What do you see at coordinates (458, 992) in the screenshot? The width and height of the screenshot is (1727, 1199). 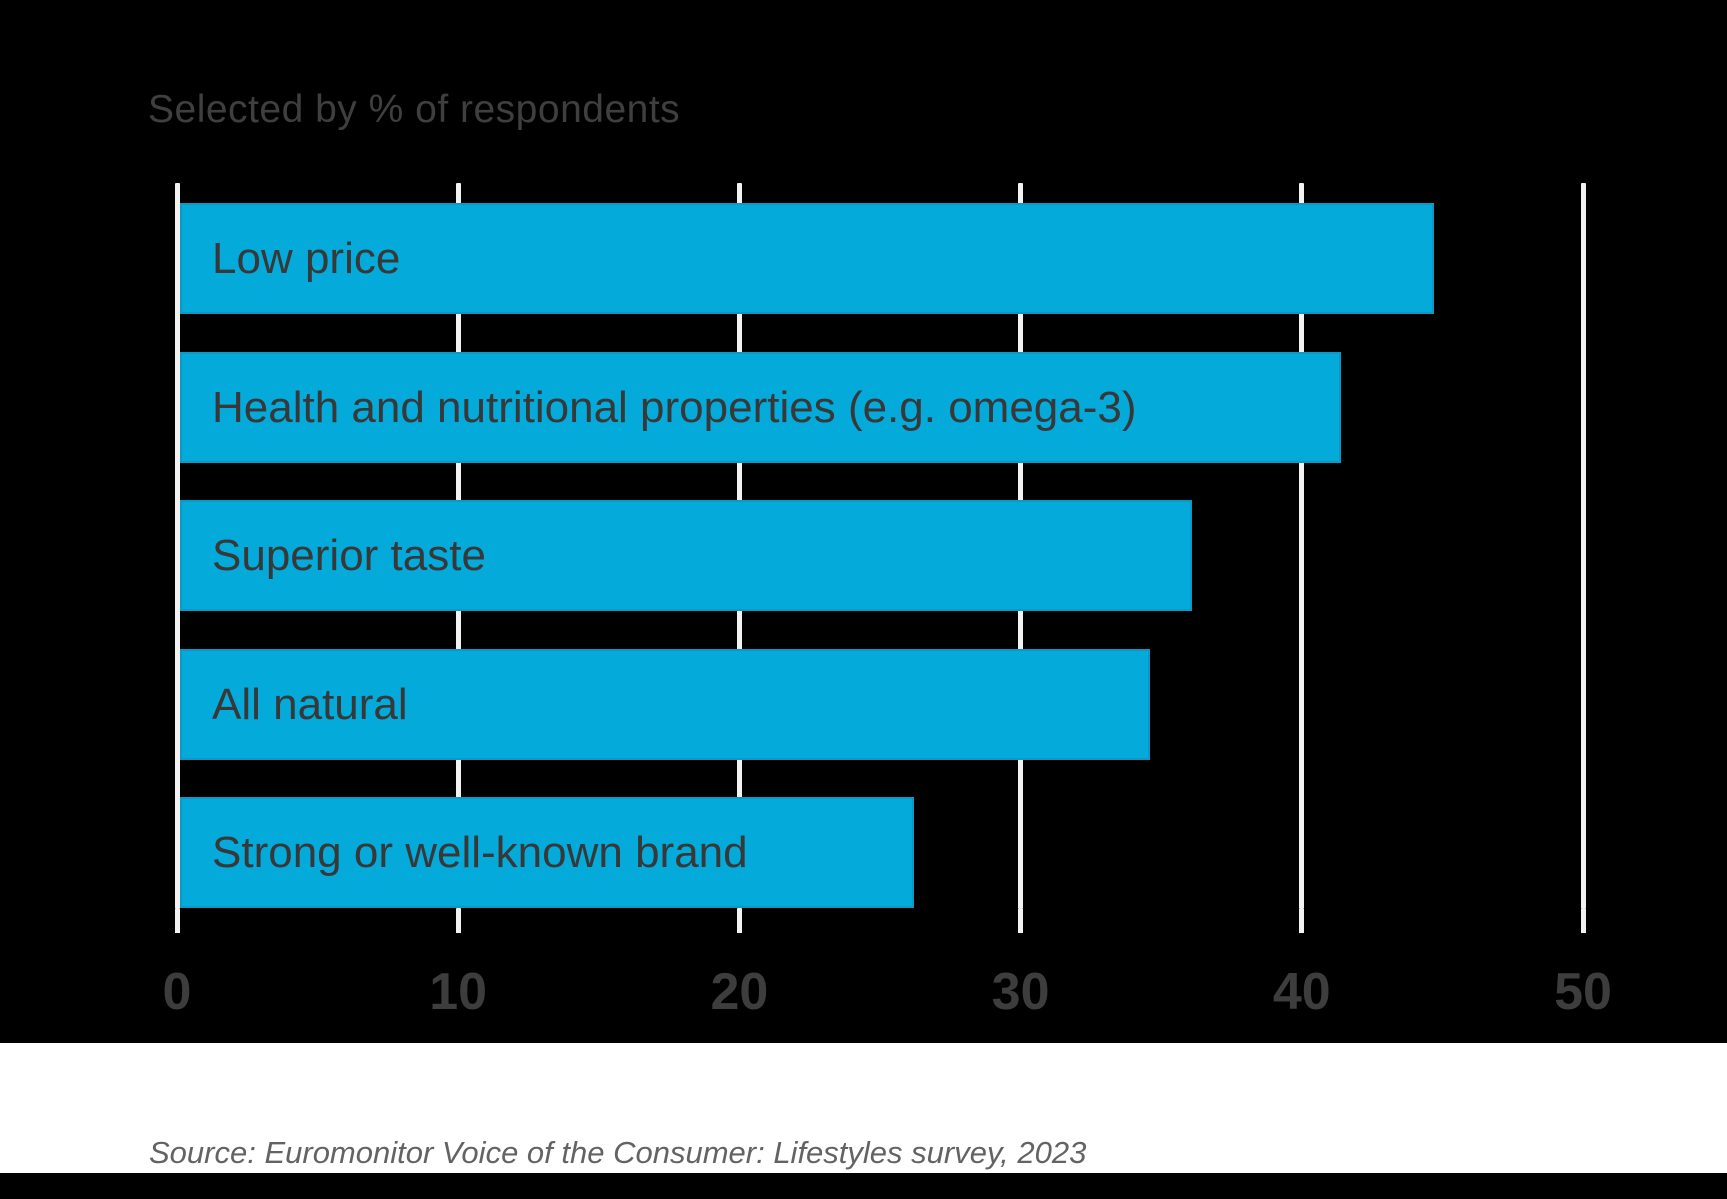 I see `x-tick-label: 10` at bounding box center [458, 992].